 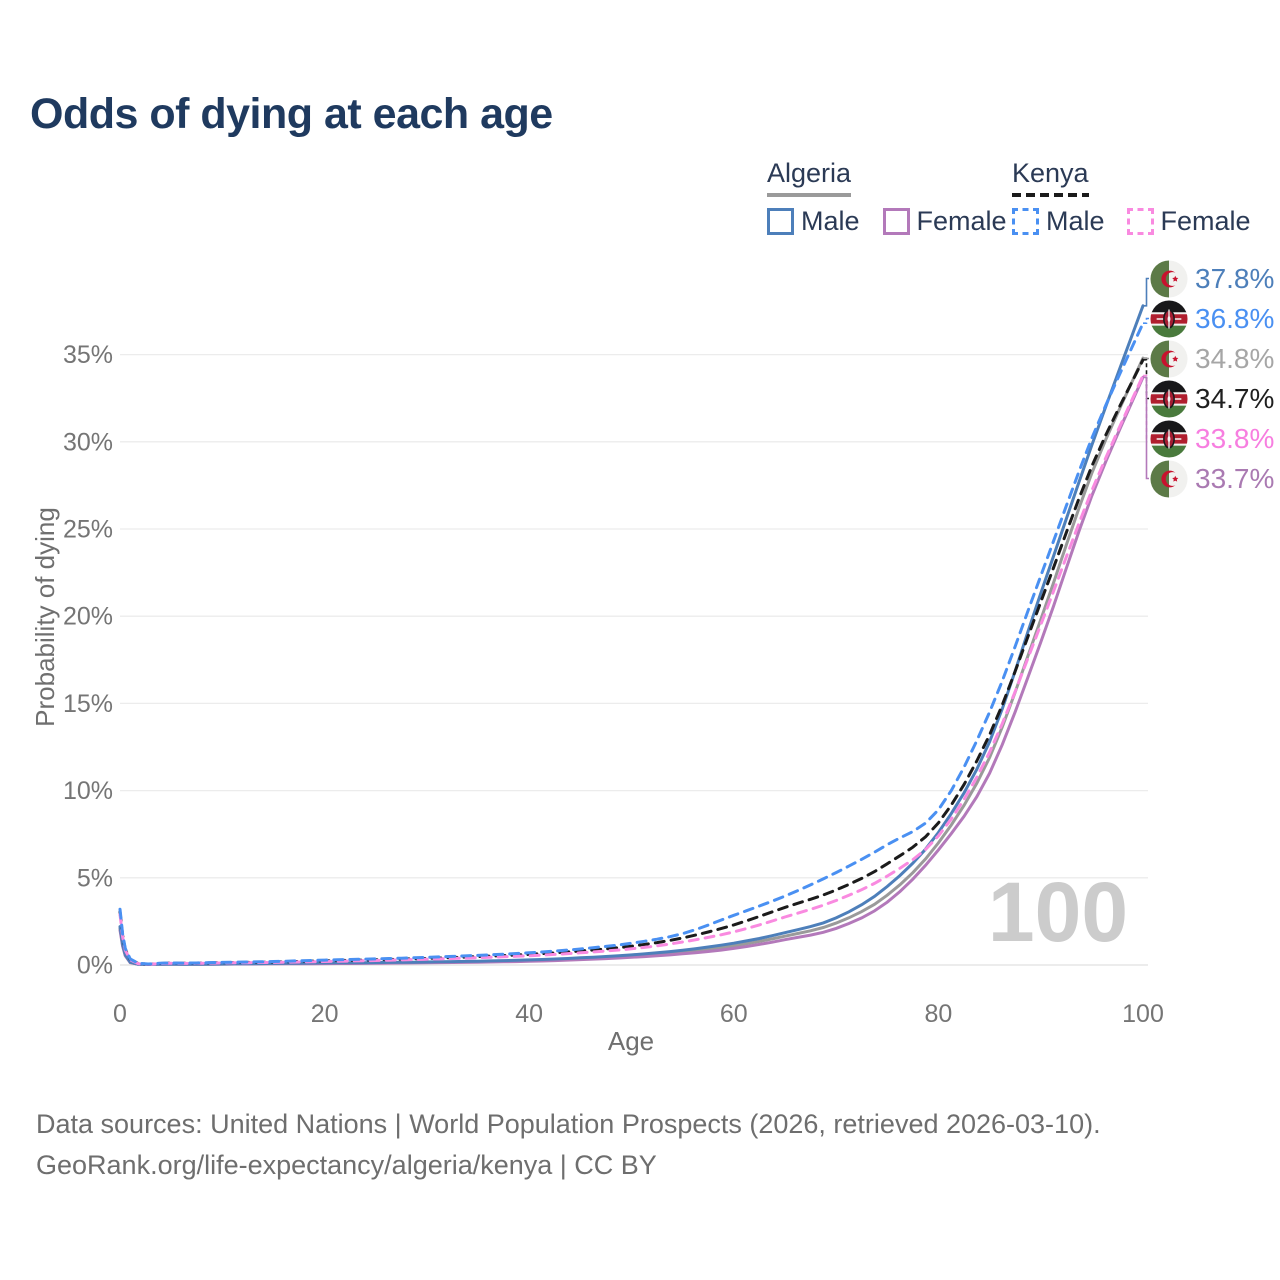 What do you see at coordinates (734, 1014) in the screenshot?
I see `x-tick-label: 60` at bounding box center [734, 1014].